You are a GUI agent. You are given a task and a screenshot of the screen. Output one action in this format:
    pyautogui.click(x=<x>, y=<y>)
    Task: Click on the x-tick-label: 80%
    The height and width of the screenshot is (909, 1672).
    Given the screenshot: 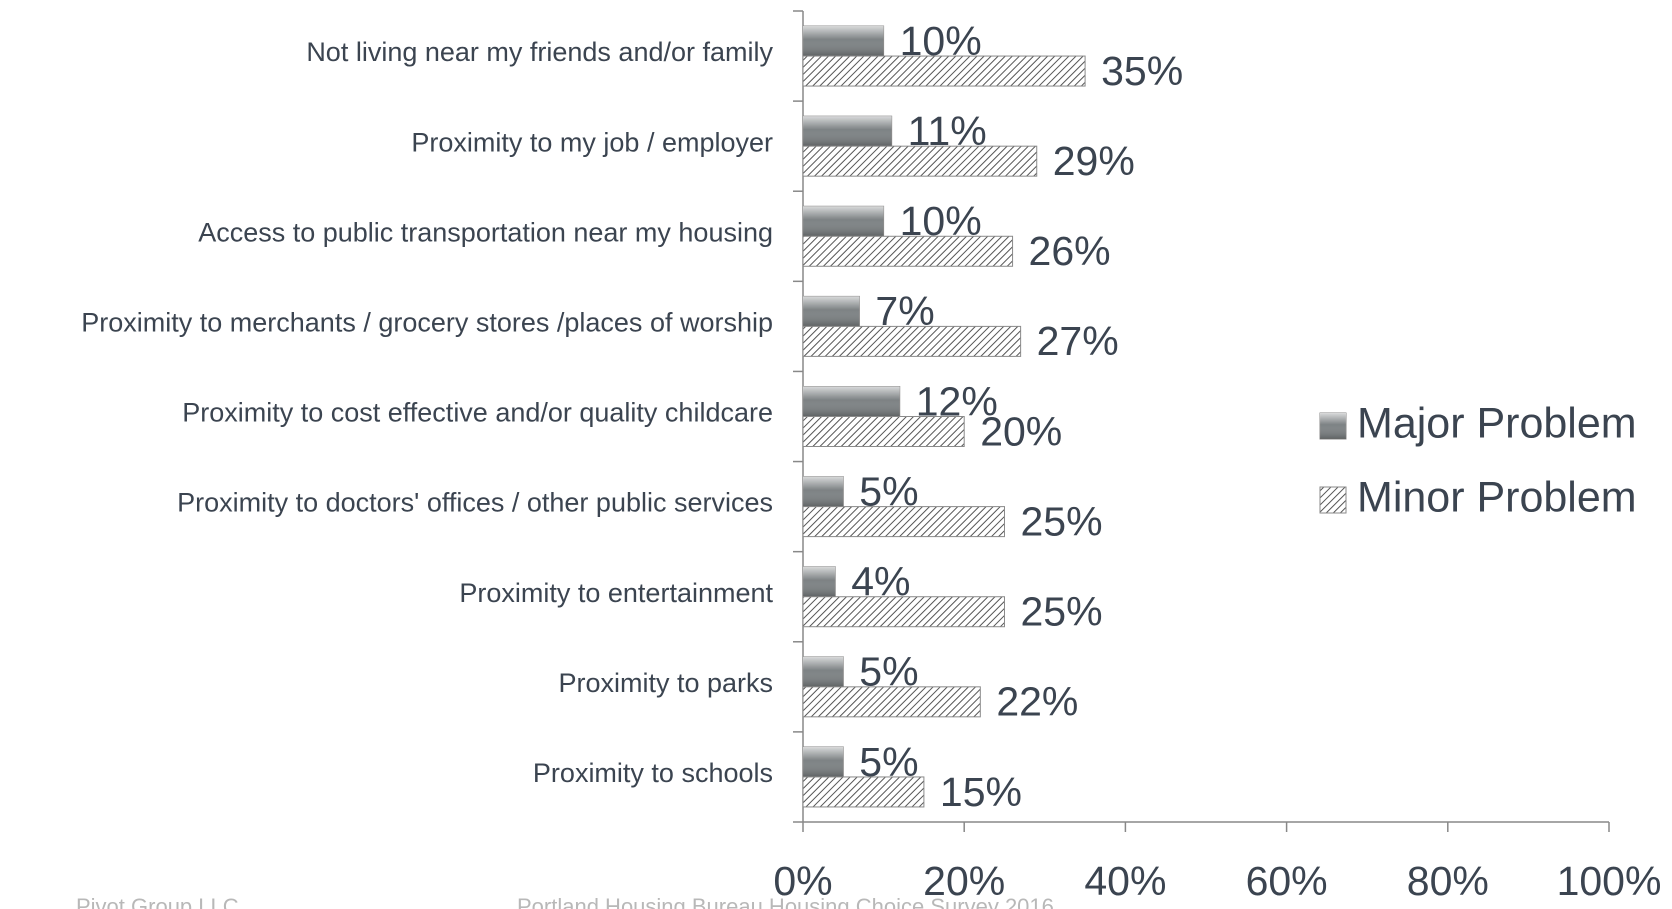 What is the action you would take?
    pyautogui.click(x=1448, y=881)
    